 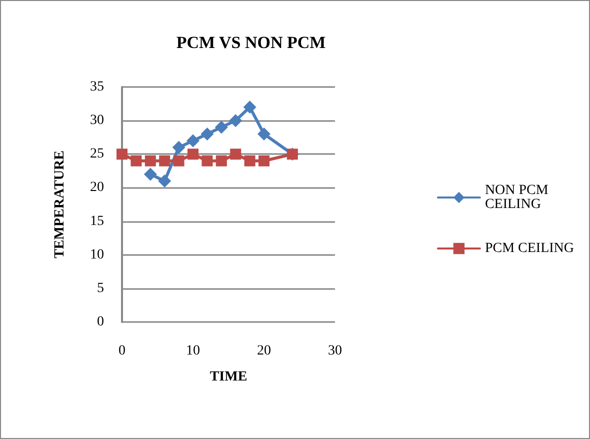 What do you see at coordinates (60, 204) in the screenshot?
I see `y-axis-title: TEMPERATURE` at bounding box center [60, 204].